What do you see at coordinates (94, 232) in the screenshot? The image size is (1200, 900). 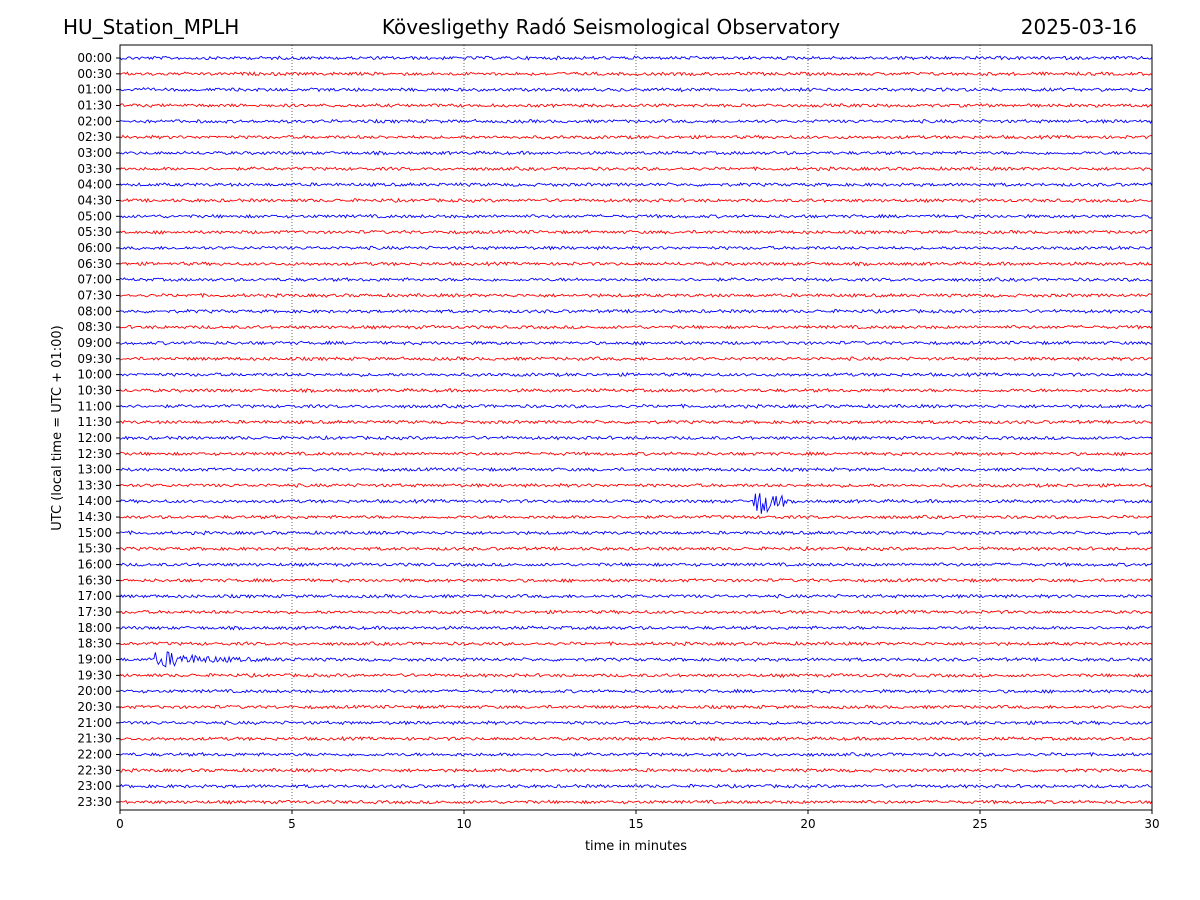 I see `y-tick-label: 05:30` at bounding box center [94, 232].